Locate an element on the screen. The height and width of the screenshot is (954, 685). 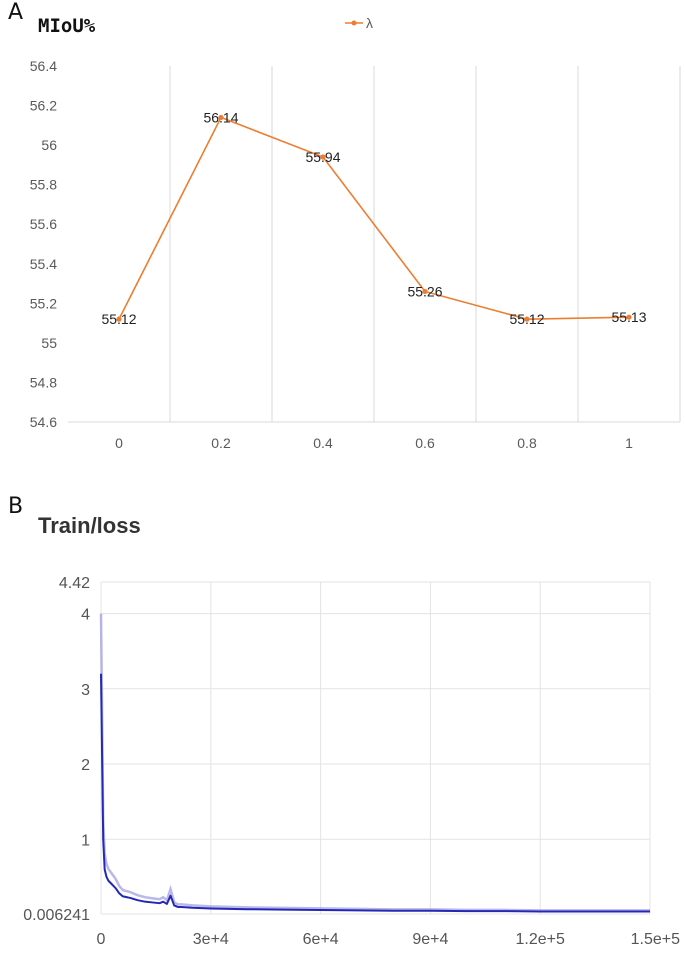
y-tick-label: 56.2 is located at coordinates (43, 106).